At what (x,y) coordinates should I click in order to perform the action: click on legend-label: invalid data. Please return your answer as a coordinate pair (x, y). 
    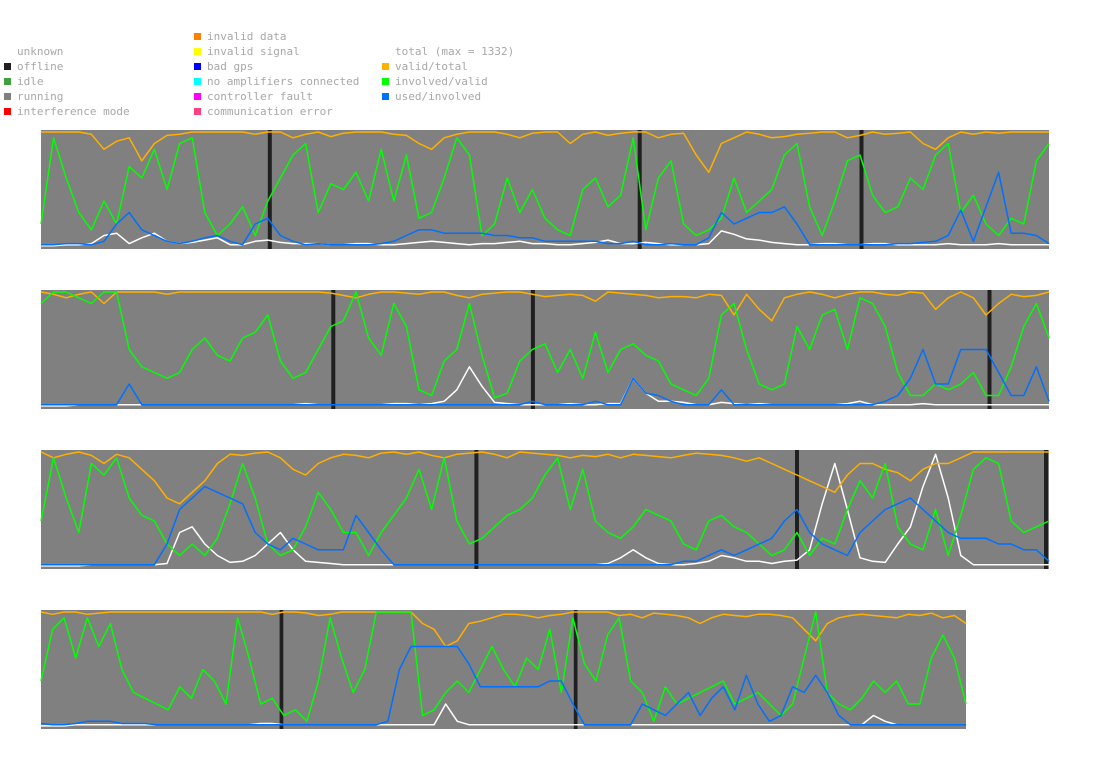
    Looking at the image, I should click on (247, 36).